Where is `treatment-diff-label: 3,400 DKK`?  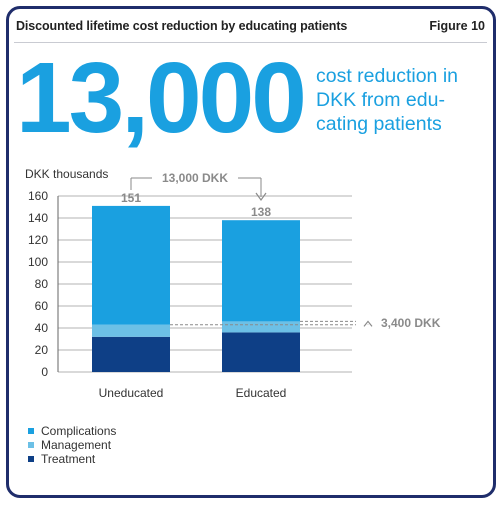
treatment-diff-label: 3,400 DKK is located at coordinates (411, 323).